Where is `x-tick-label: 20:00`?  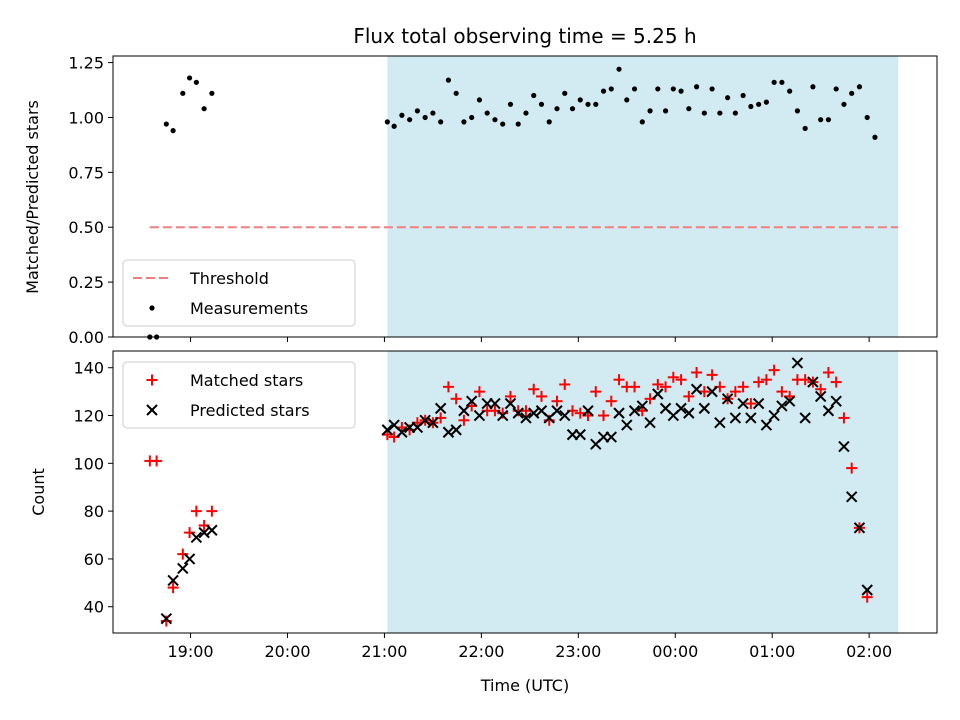
x-tick-label: 20:00 is located at coordinates (287, 651).